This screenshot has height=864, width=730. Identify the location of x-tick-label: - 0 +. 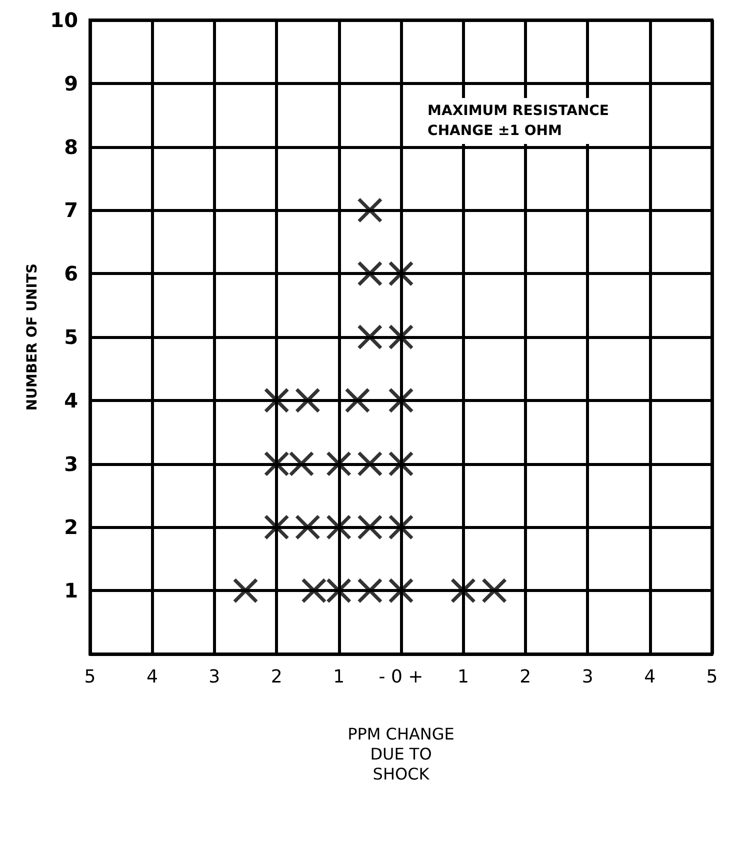
(401, 677).